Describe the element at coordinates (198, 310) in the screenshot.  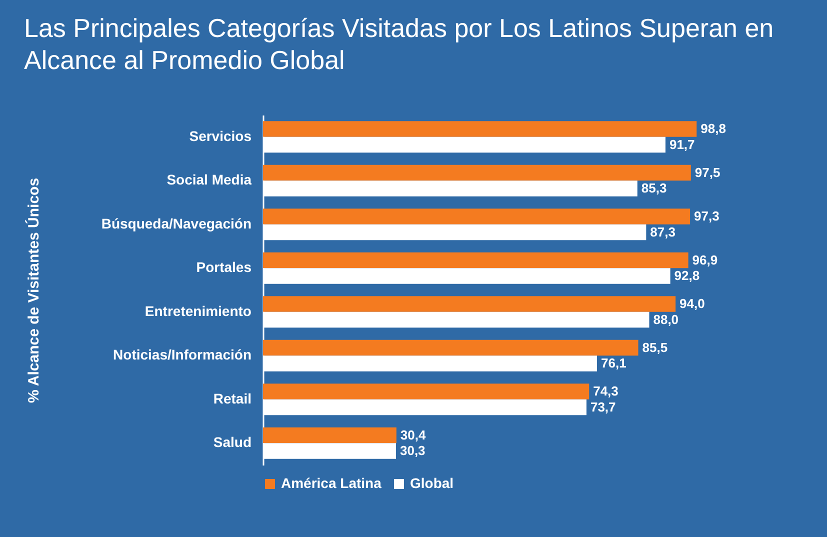
I see `y-tick-label: Entretenimiento` at that location.